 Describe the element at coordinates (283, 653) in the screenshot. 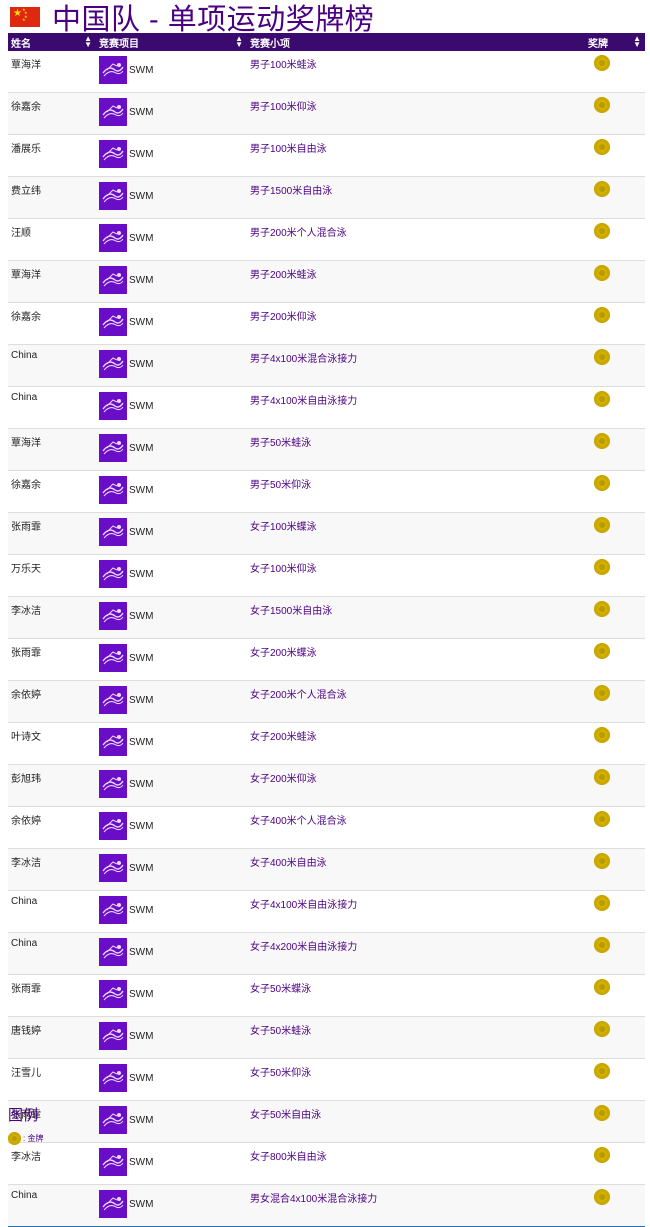

I see `event-link: 女子200米蝶泳` at that location.